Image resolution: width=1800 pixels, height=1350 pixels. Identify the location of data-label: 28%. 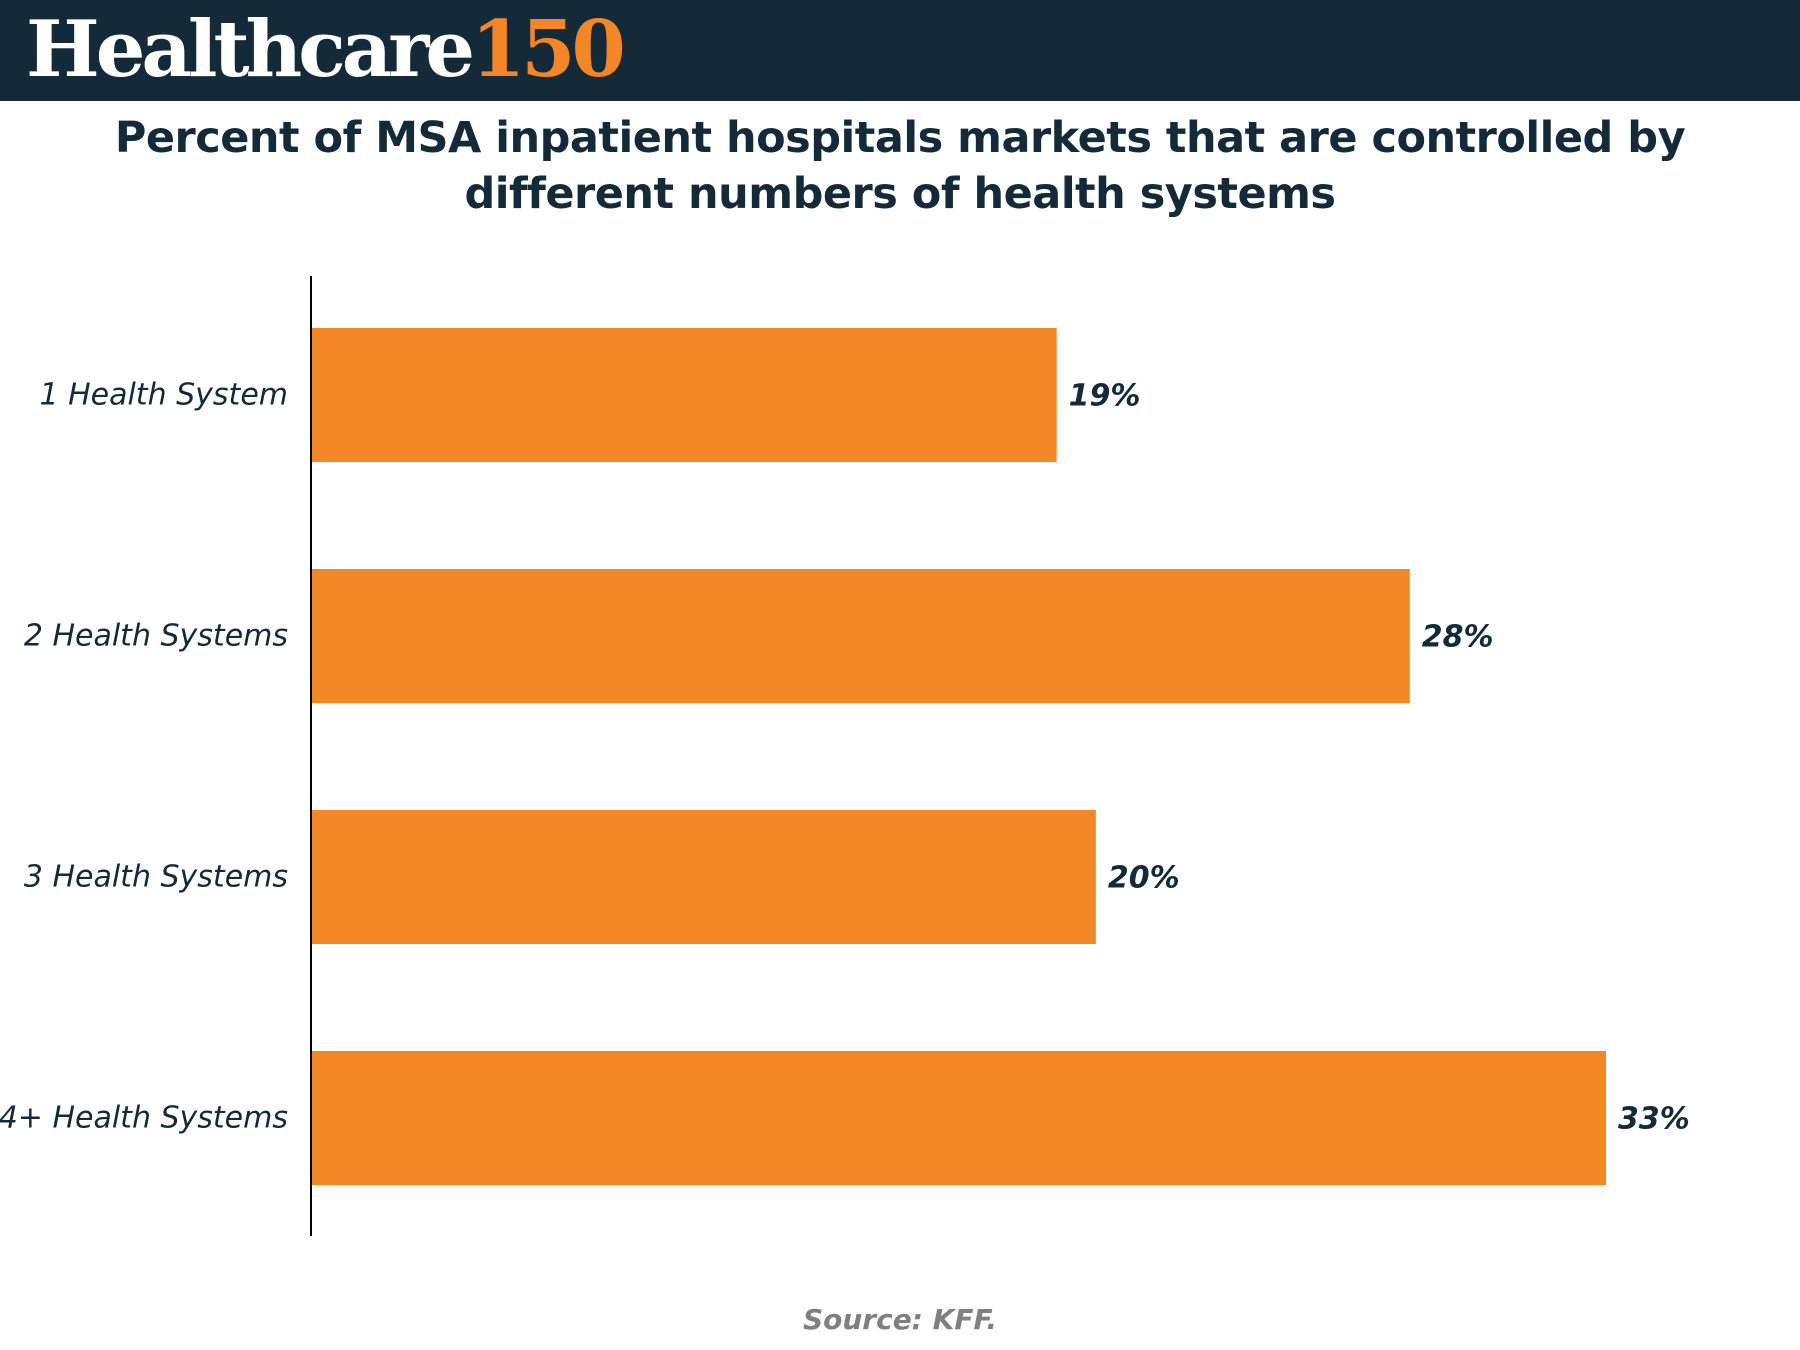
(1458, 637).